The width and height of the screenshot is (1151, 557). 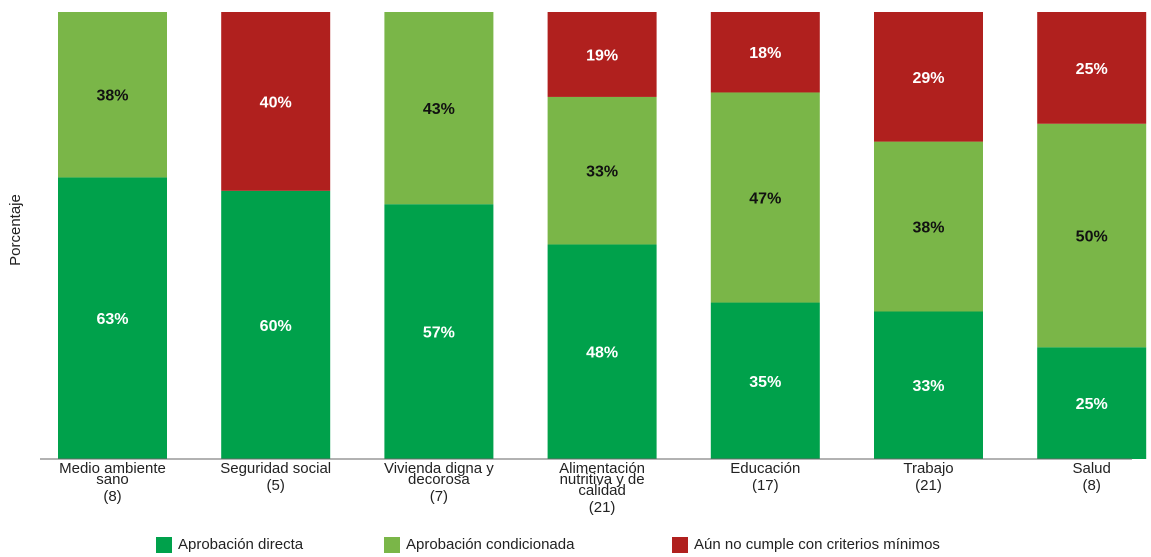 I want to click on bar-segment-aprobacion-directa-vivienda-digna-y-decorosa, so click(x=439, y=331).